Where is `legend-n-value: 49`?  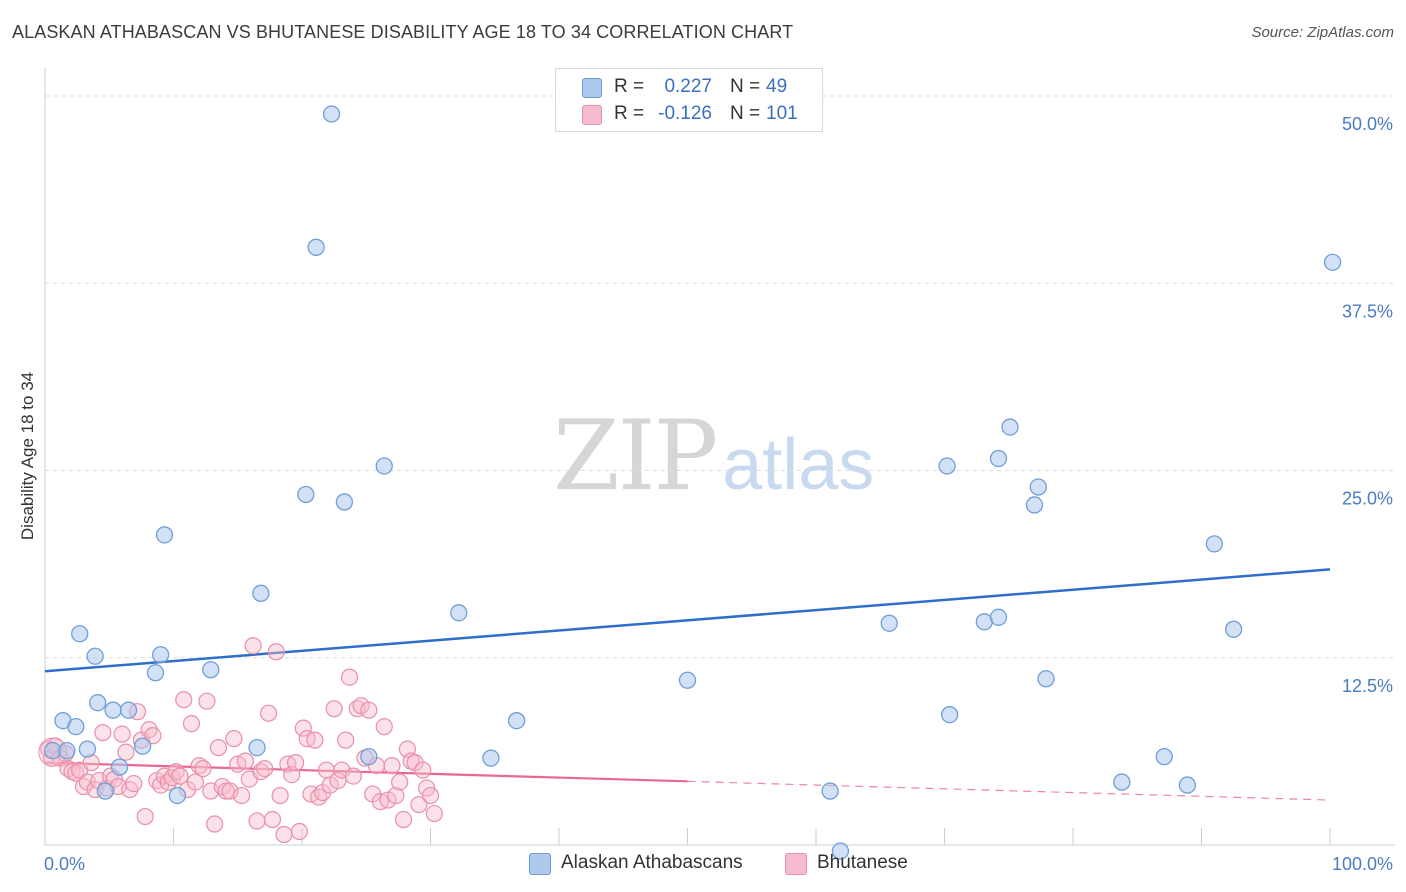 legend-n-value: 49 is located at coordinates (777, 86).